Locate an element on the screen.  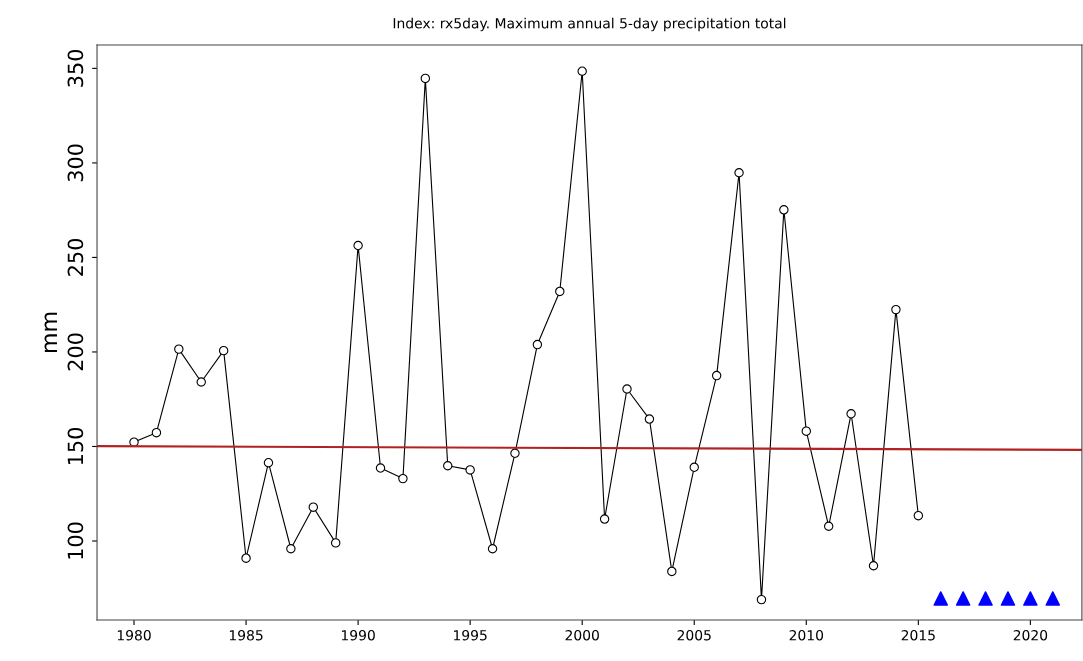
x-tick-label: 1985 is located at coordinates (246, 635).